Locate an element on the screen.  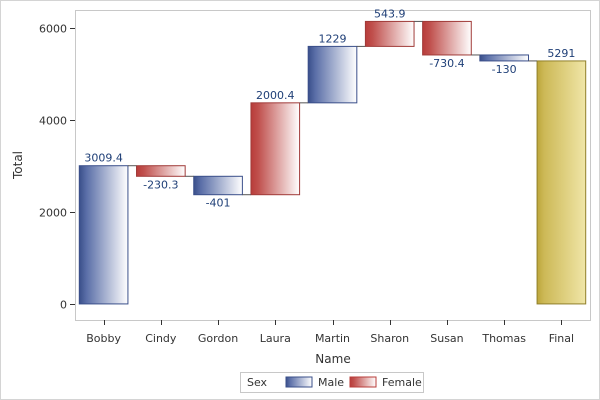
bar-thomas is located at coordinates (504, 58).